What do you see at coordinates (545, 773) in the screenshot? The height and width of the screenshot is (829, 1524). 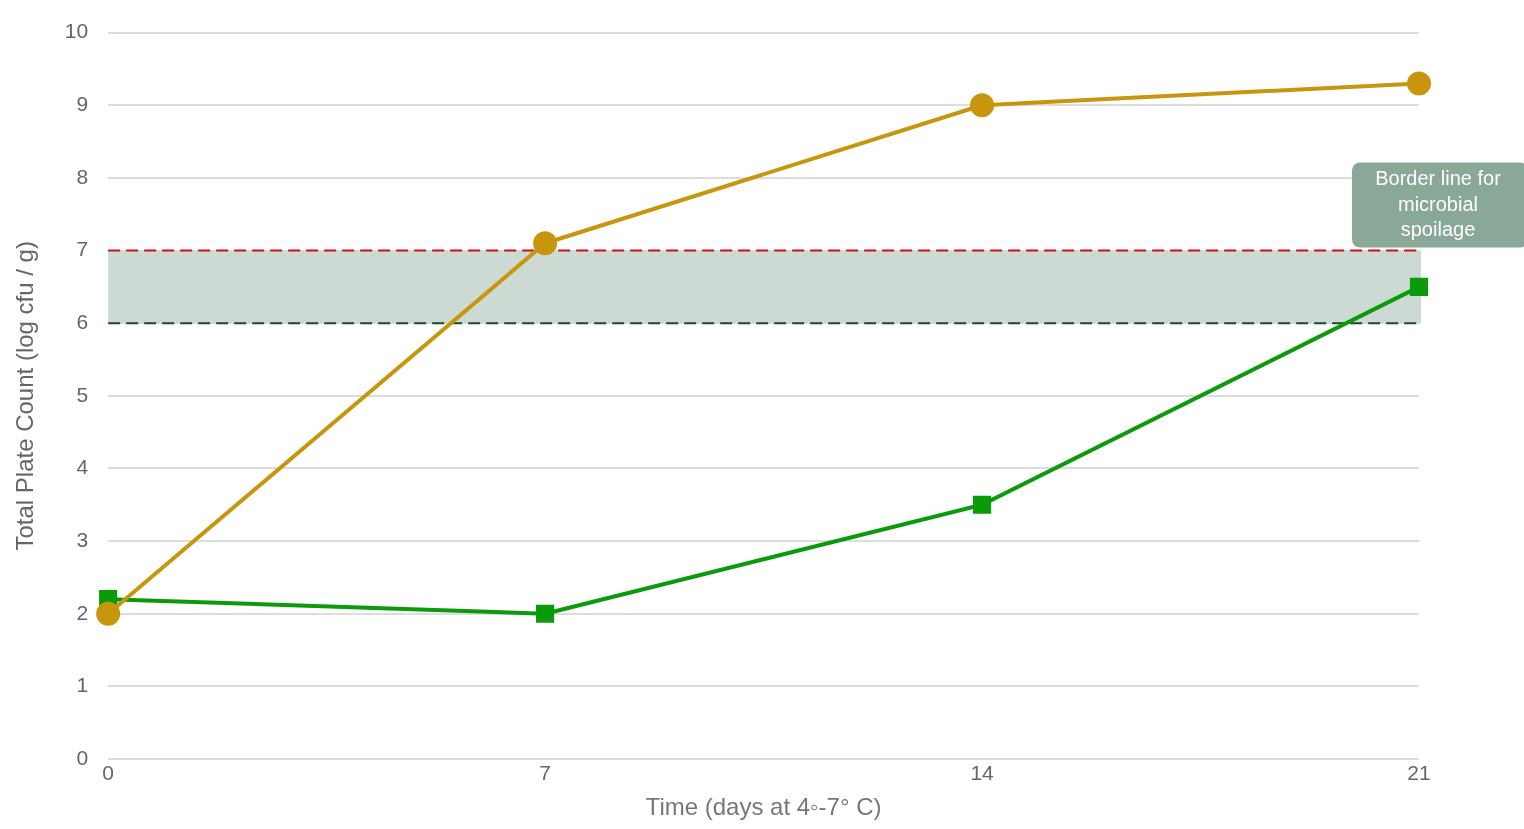 I see `x-tick-label: 7` at bounding box center [545, 773].